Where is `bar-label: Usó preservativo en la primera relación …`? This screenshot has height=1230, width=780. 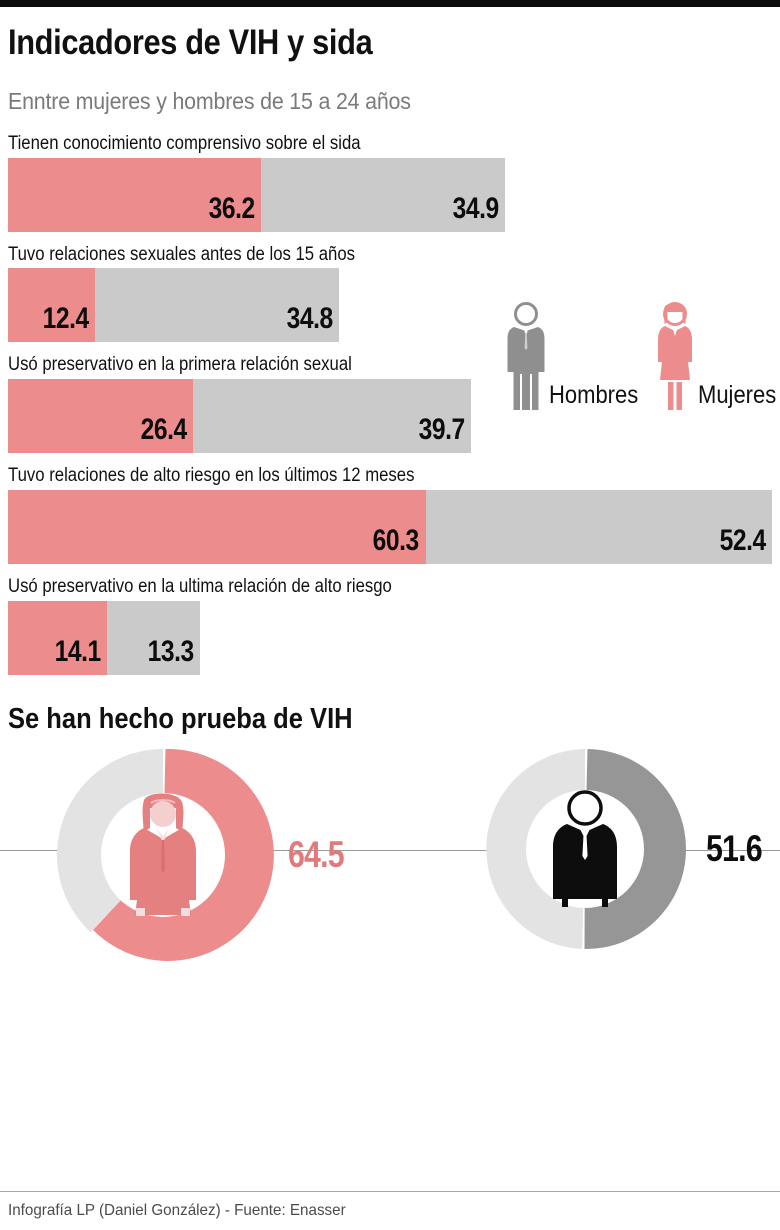
bar-label: Usó preservativo en la primera relación … is located at coordinates (180, 365).